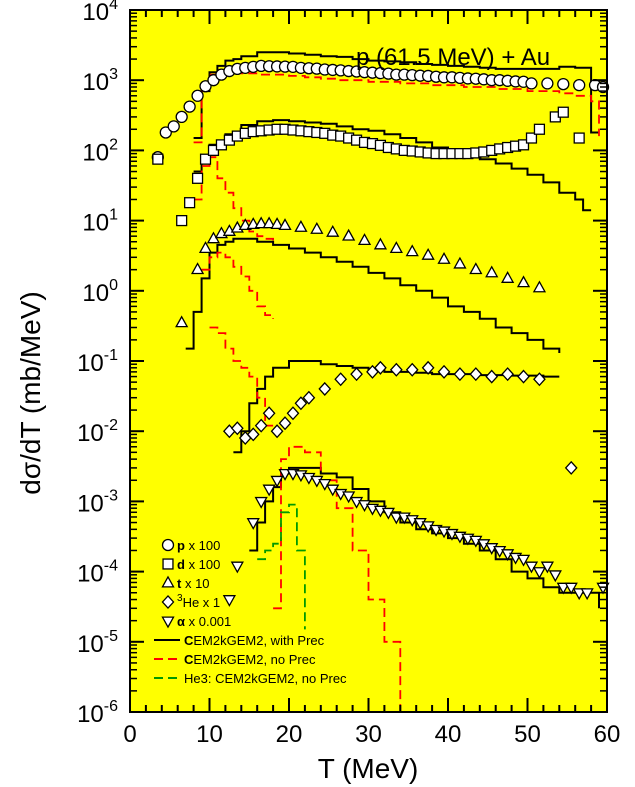 The image size is (635, 787). What do you see at coordinates (265, 678) in the screenshot?
I see `legend-label-7: He3: CEM2kGEM2, no Prec` at bounding box center [265, 678].